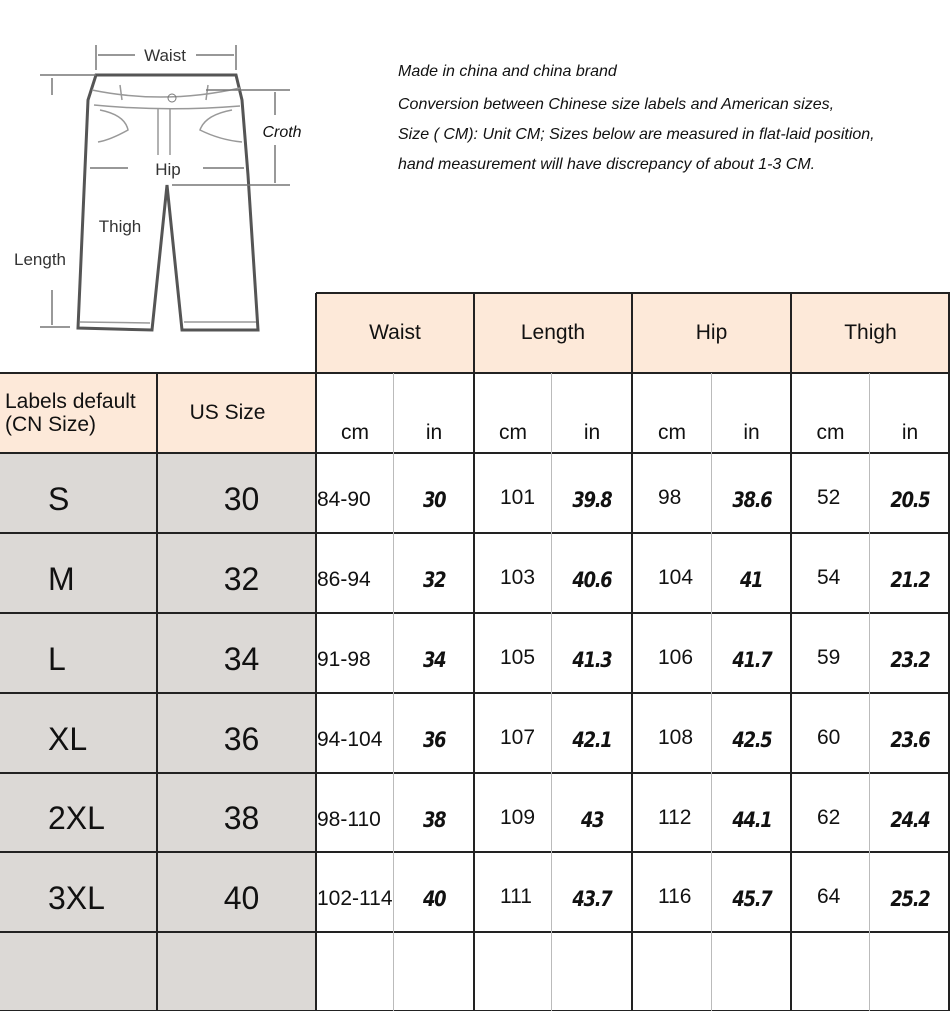 Image resolution: width=950 pixels, height=1011 pixels. Describe the element at coordinates (592, 899) in the screenshot. I see `measurement-cell-text: 43.7` at that location.